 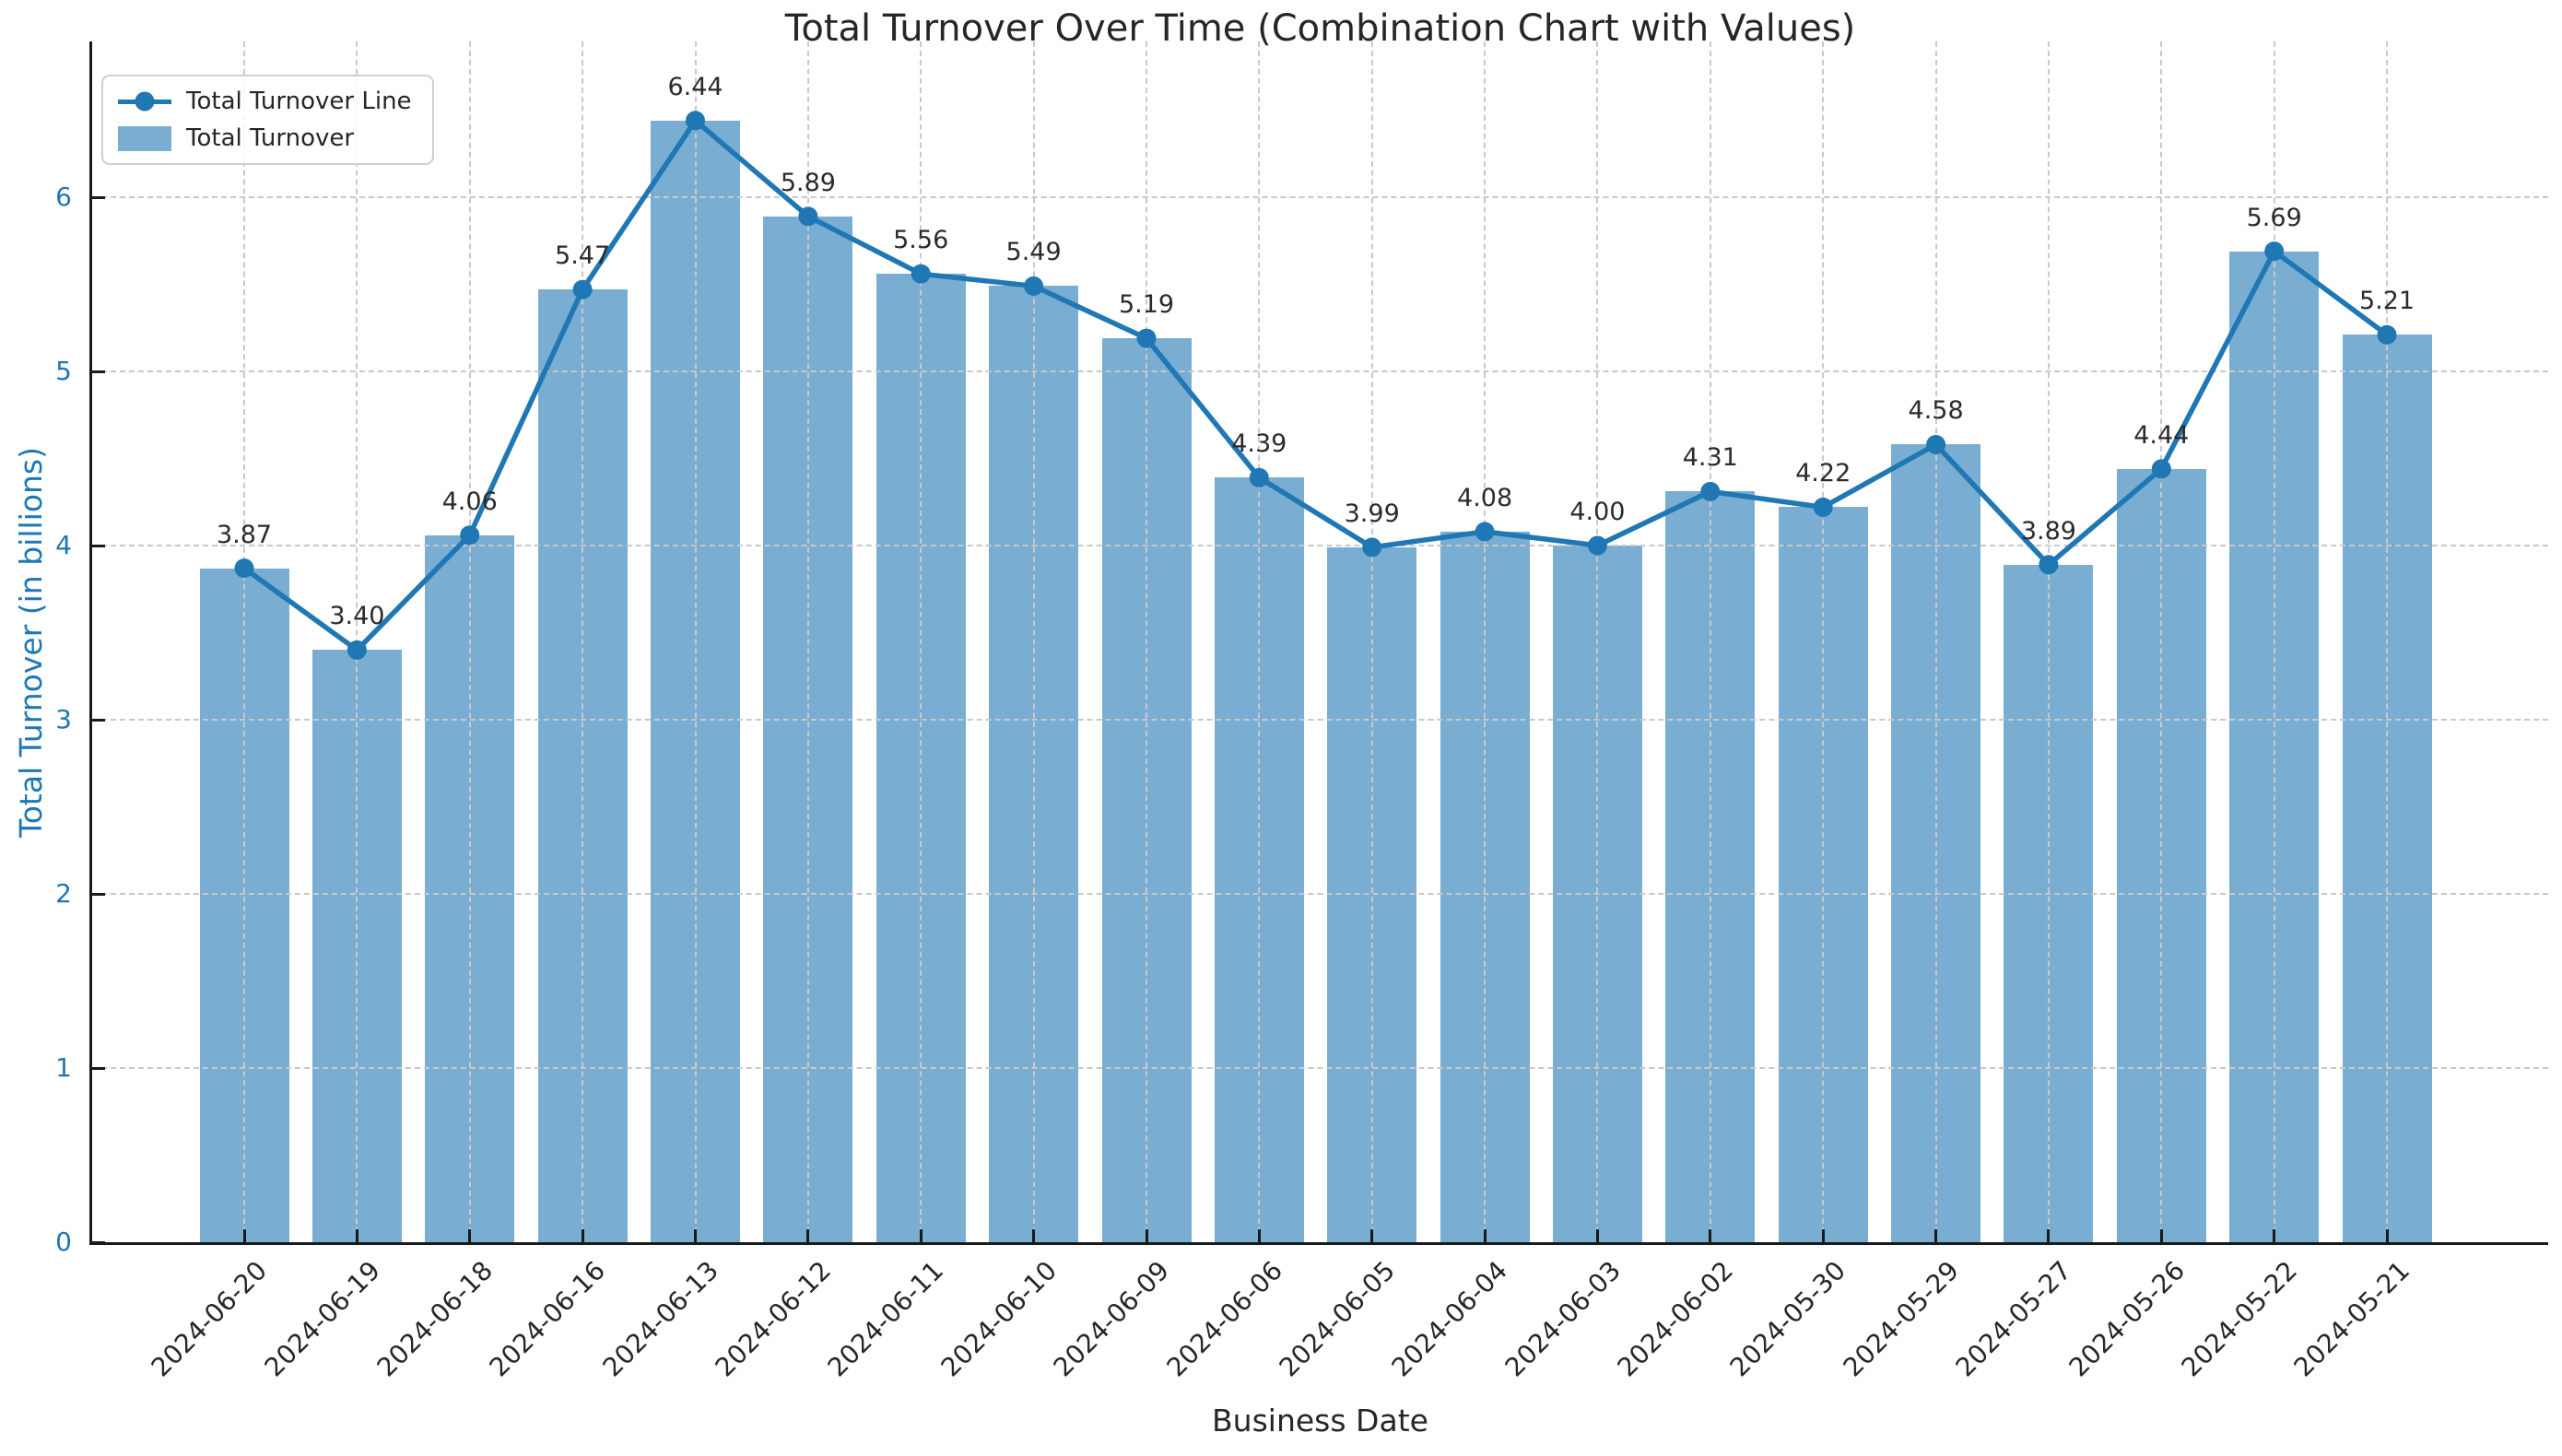 I want to click on bar-value-label: 3.40, so click(x=357, y=616).